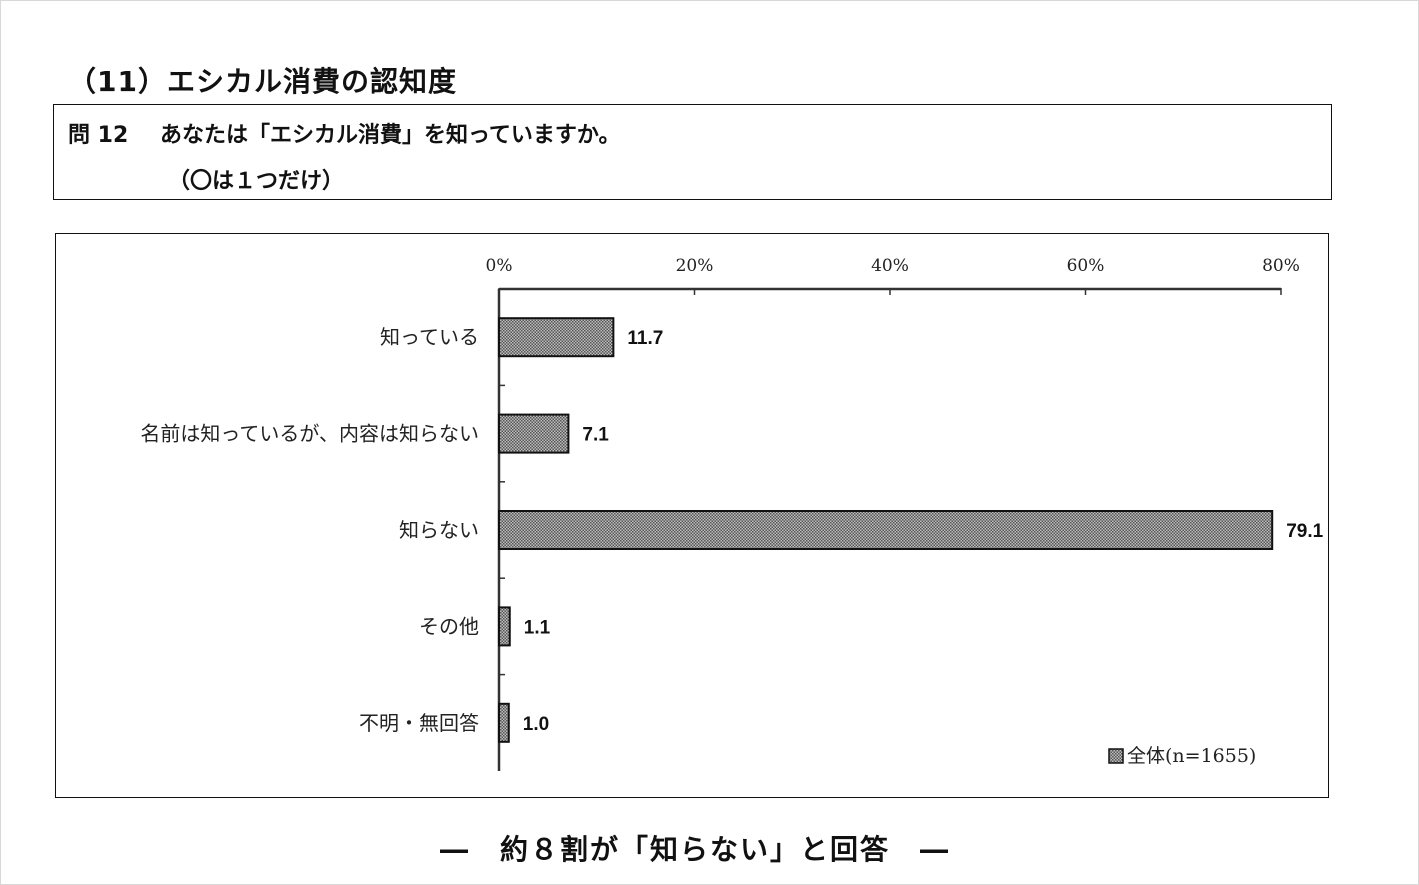 The width and height of the screenshot is (1419, 885). What do you see at coordinates (429, 337) in the screenshot?
I see `category-label: 知っている` at bounding box center [429, 337].